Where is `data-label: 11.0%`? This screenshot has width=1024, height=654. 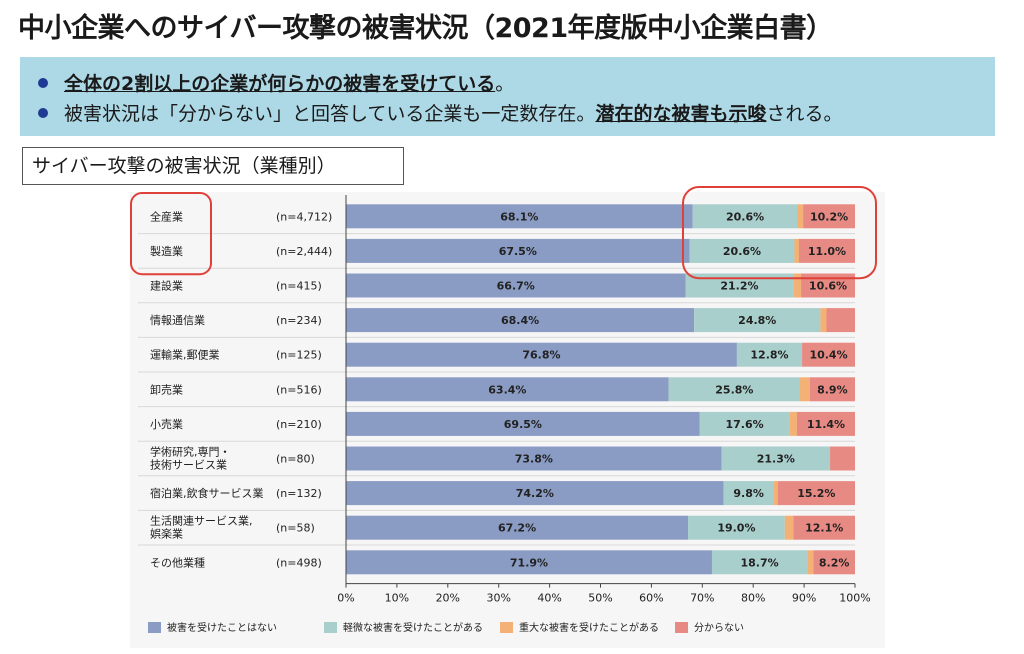
data-label: 11.0% is located at coordinates (827, 251).